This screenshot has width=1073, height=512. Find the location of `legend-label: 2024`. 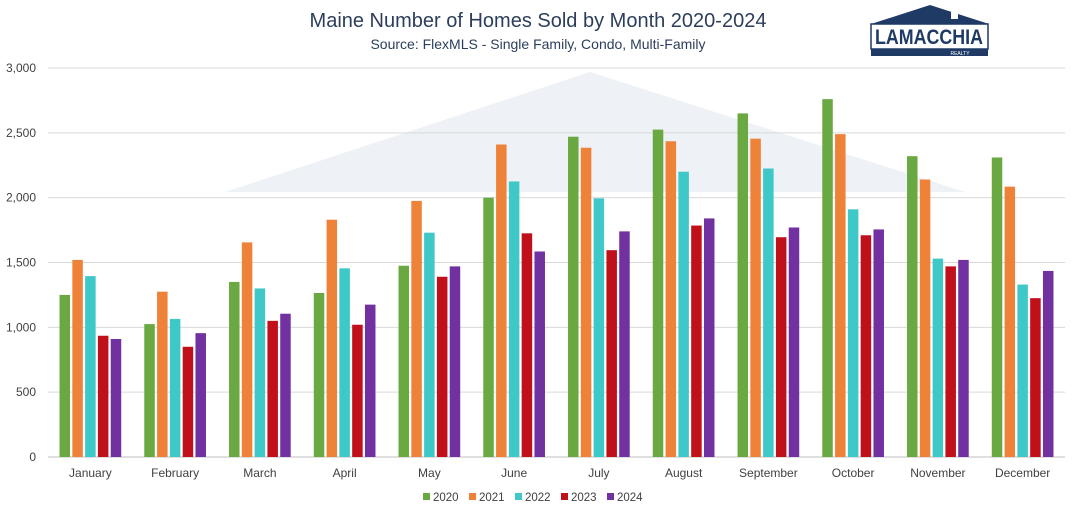

legend-label: 2024 is located at coordinates (630, 498).